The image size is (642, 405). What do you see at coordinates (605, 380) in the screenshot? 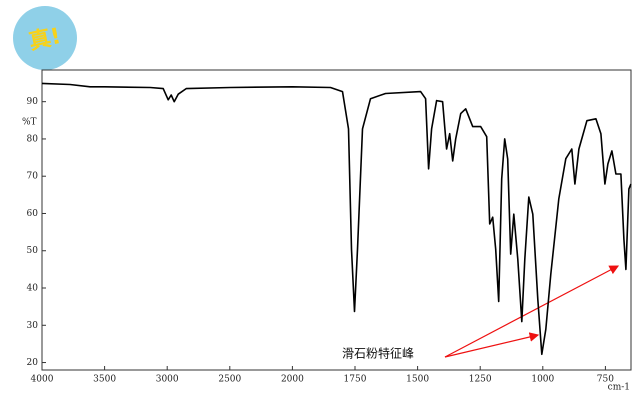
I see `x-tick-label: 750` at bounding box center [605, 380].